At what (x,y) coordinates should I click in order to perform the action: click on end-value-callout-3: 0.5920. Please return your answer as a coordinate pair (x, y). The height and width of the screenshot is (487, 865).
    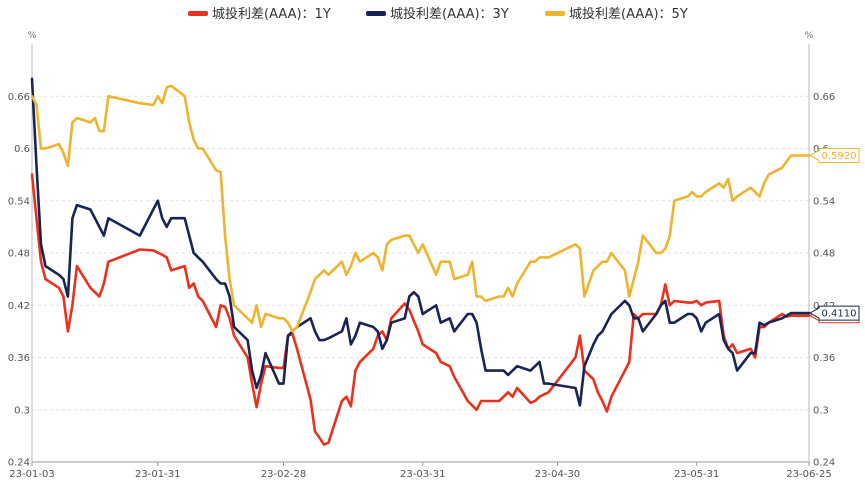
    Looking at the image, I should click on (834, 155).